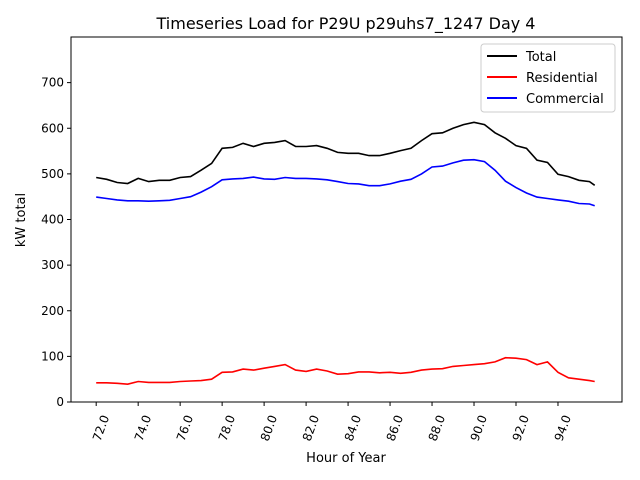 The image size is (640, 480). What do you see at coordinates (21, 220) in the screenshot?
I see `y-axis-label: kW total` at bounding box center [21, 220].